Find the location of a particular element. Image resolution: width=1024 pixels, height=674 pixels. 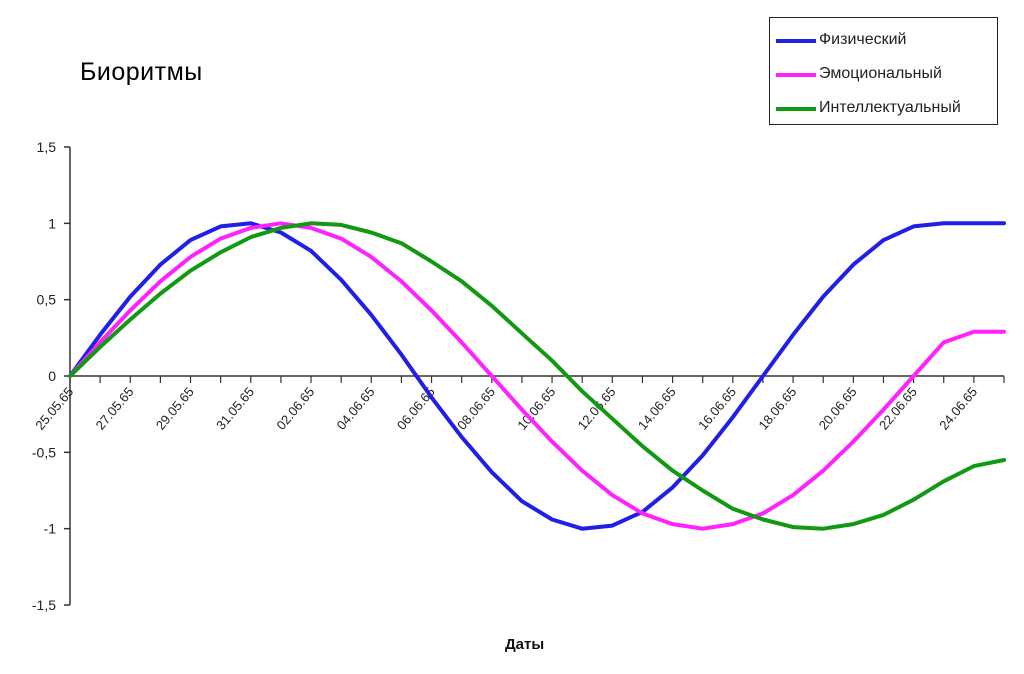

legend-swatch-physical is located at coordinates (796, 41).